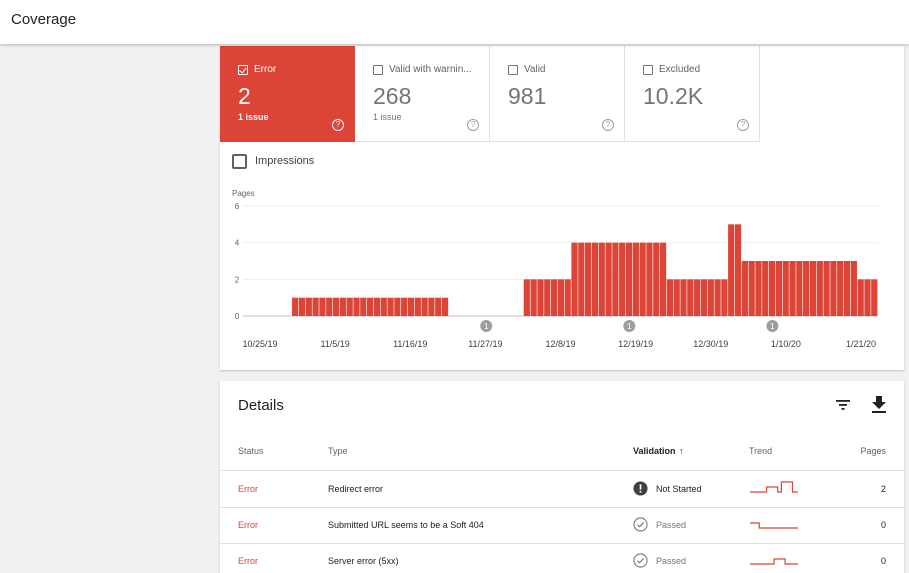 This screenshot has height=573, width=909. I want to click on tile-valid-value: 981, so click(527, 96).